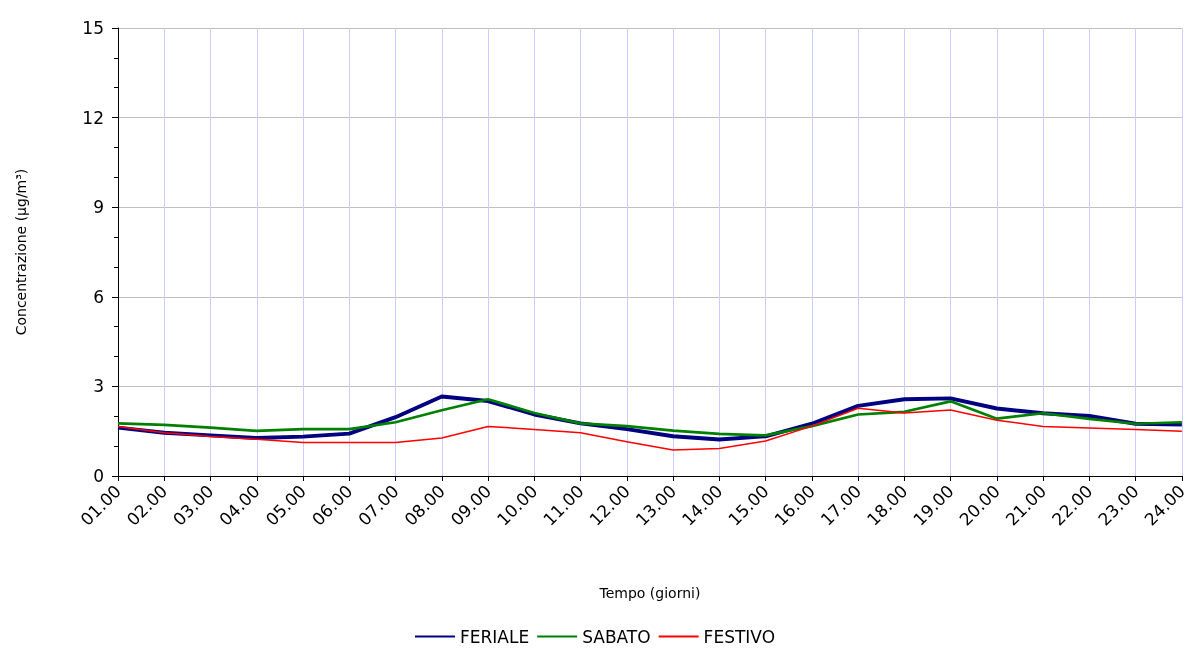 Image resolution: width=1190 pixels, height=650 pixels. I want to click on y-tick-label: 3, so click(98, 386).